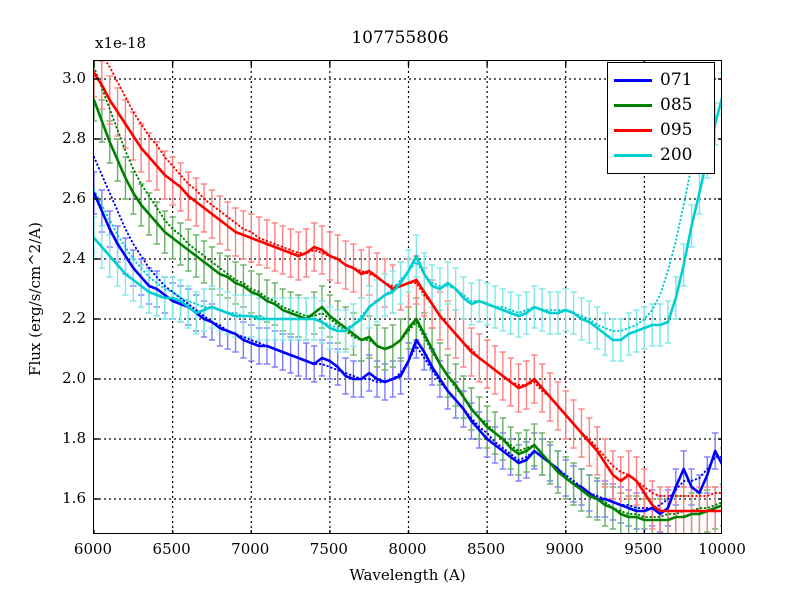 The width and height of the screenshot is (800, 600). I want to click on y-tick-label: 2.2, so click(74, 318).